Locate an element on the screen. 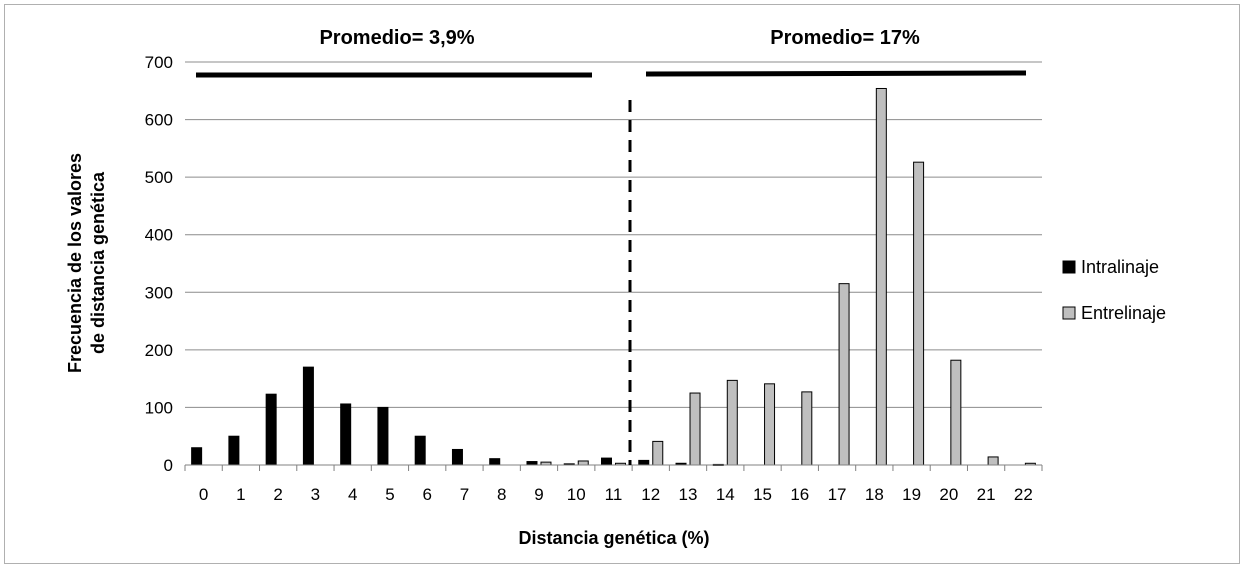 This screenshot has height=569, width=1246. right-range-line is located at coordinates (836, 73).